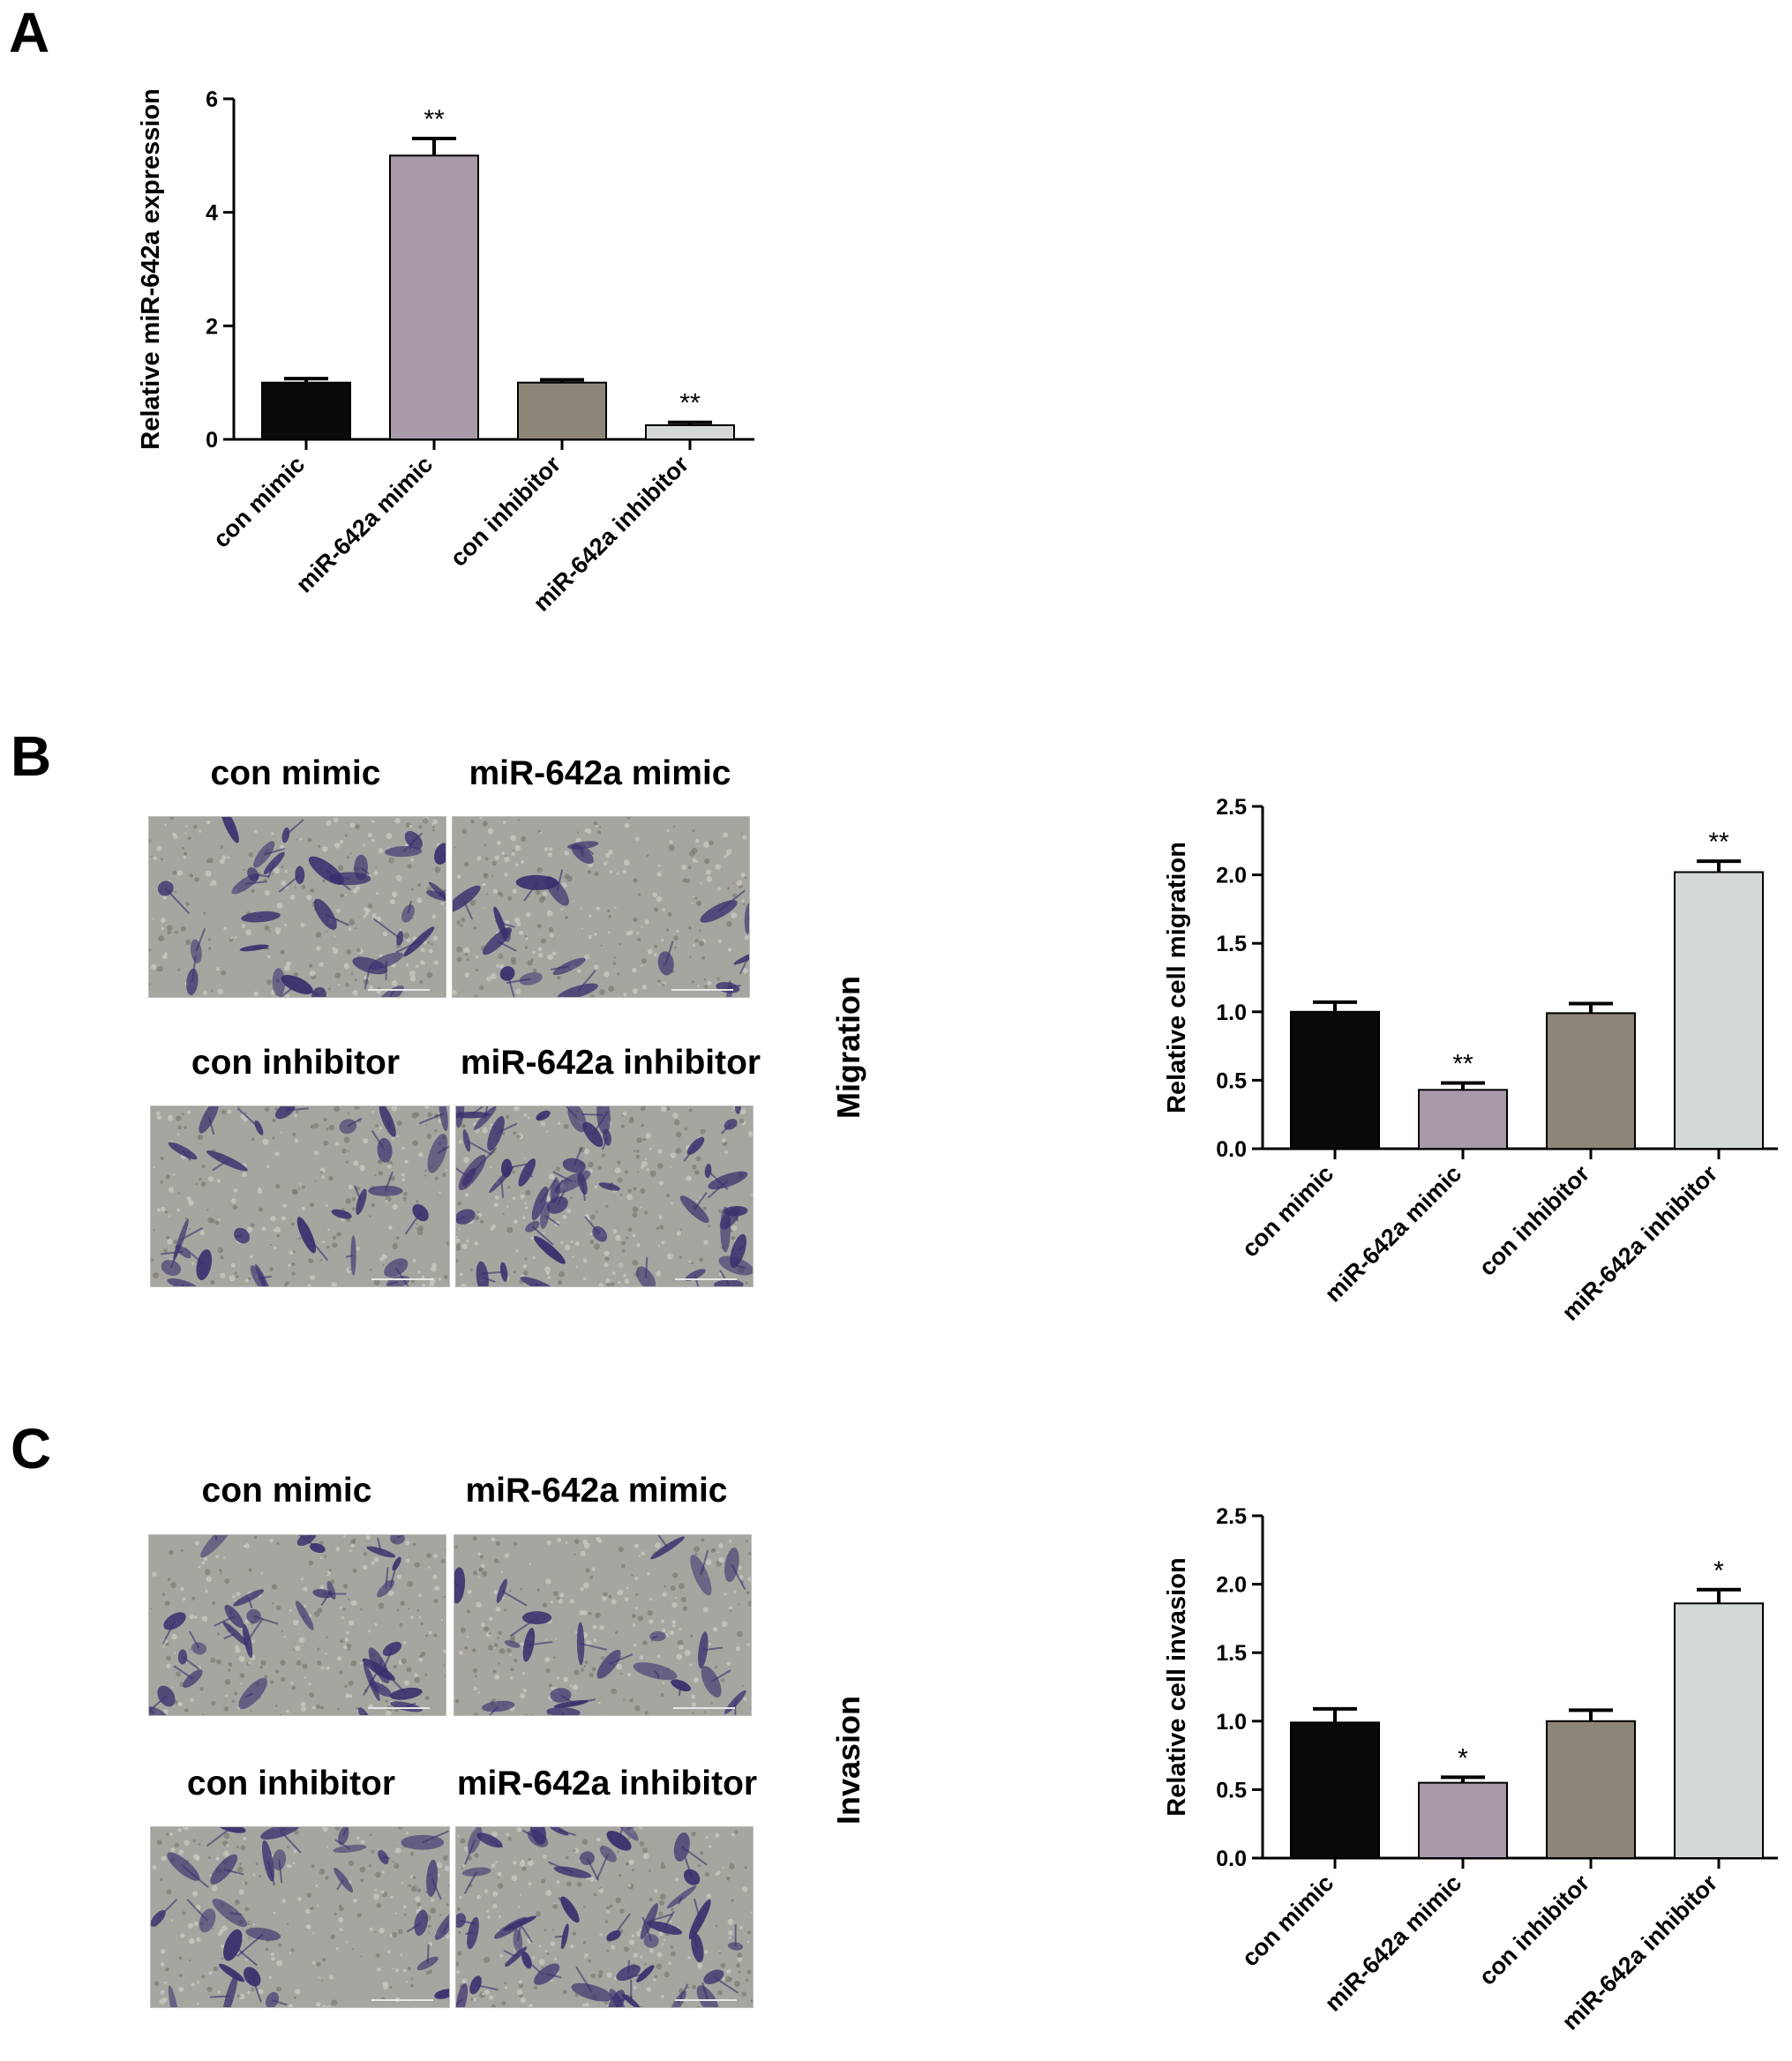 Image resolution: width=1792 pixels, height=2061 pixels. What do you see at coordinates (1288, 1921) in the screenshot?
I see `chart-c-category-label: con mimic` at bounding box center [1288, 1921].